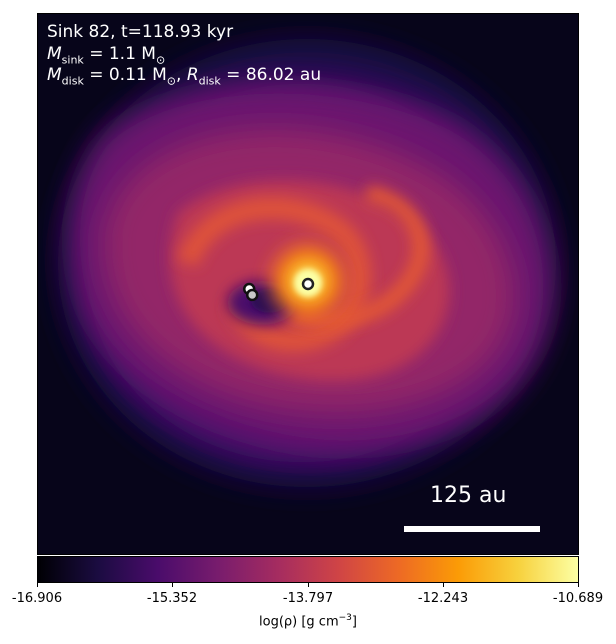 The width and height of the screenshot is (616, 644). Describe the element at coordinates (172, 598) in the screenshot. I see `colorbar-tick-label: -15.352` at that location.